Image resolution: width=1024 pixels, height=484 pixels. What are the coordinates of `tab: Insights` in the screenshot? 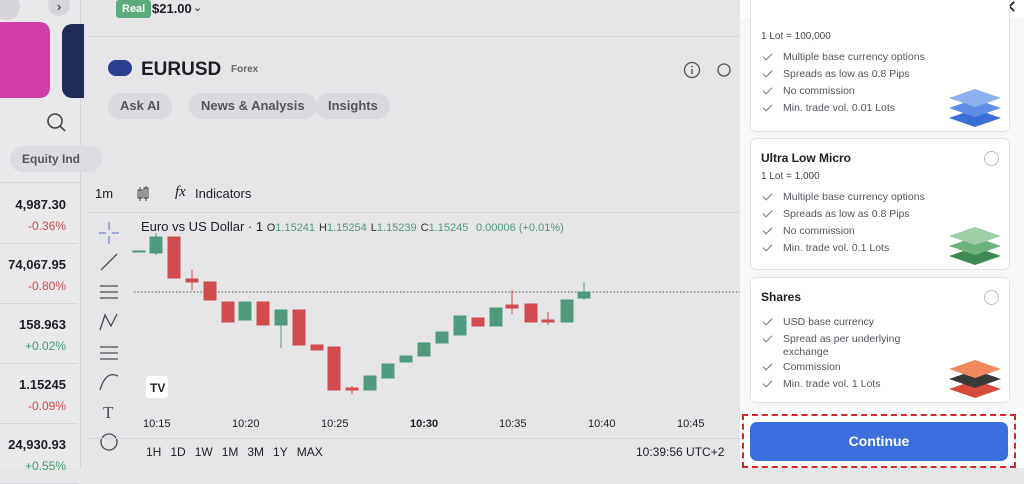 It's located at (353, 106).